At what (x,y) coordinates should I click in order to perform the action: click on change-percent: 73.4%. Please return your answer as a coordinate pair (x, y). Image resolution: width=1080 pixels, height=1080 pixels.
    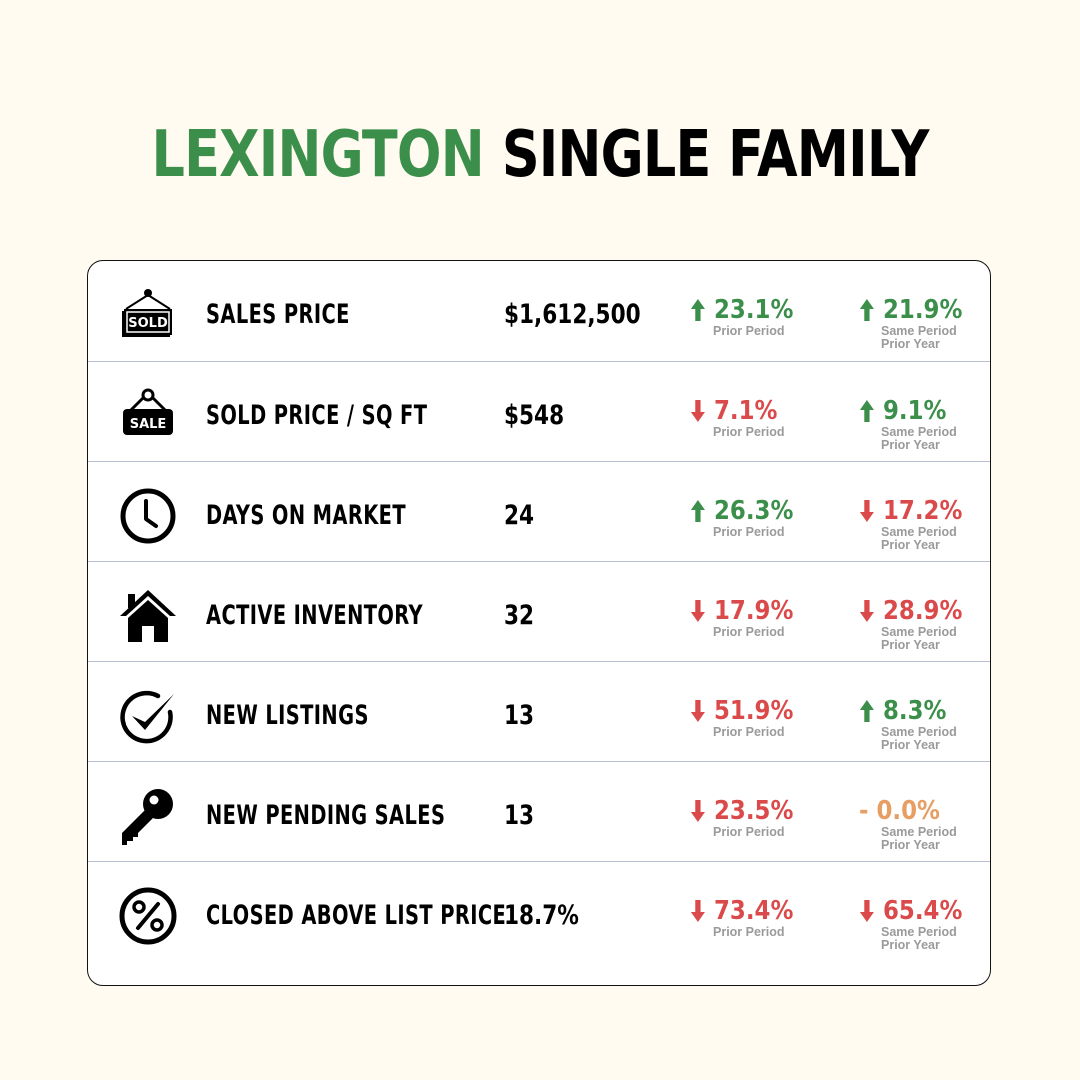
    Looking at the image, I should click on (747, 911).